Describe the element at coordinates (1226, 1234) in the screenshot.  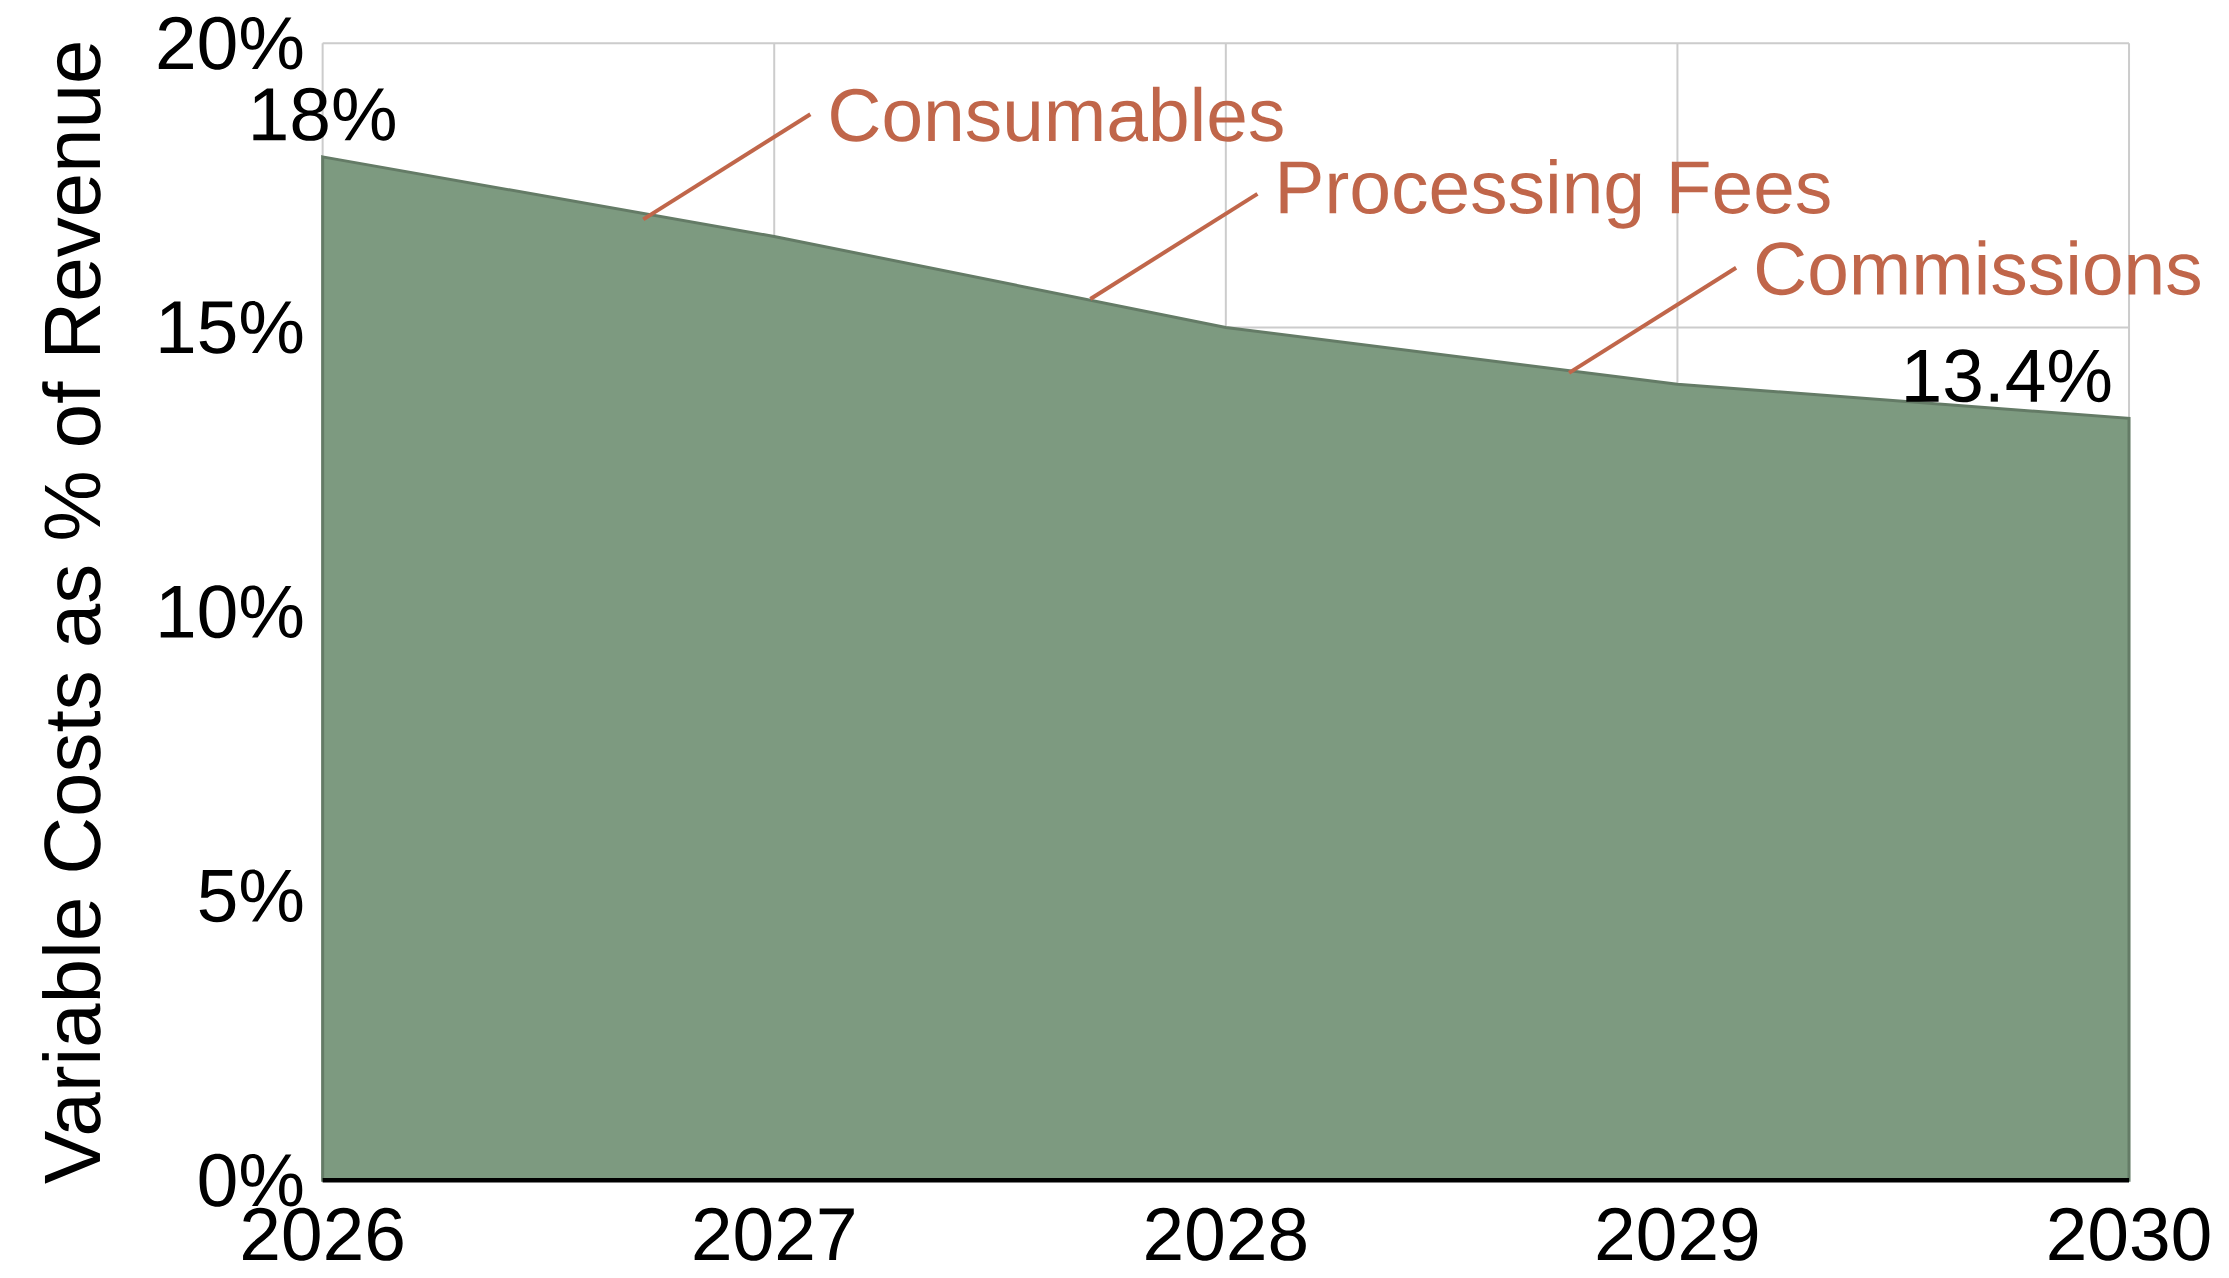
I see `x-tick-label: 2028` at that location.